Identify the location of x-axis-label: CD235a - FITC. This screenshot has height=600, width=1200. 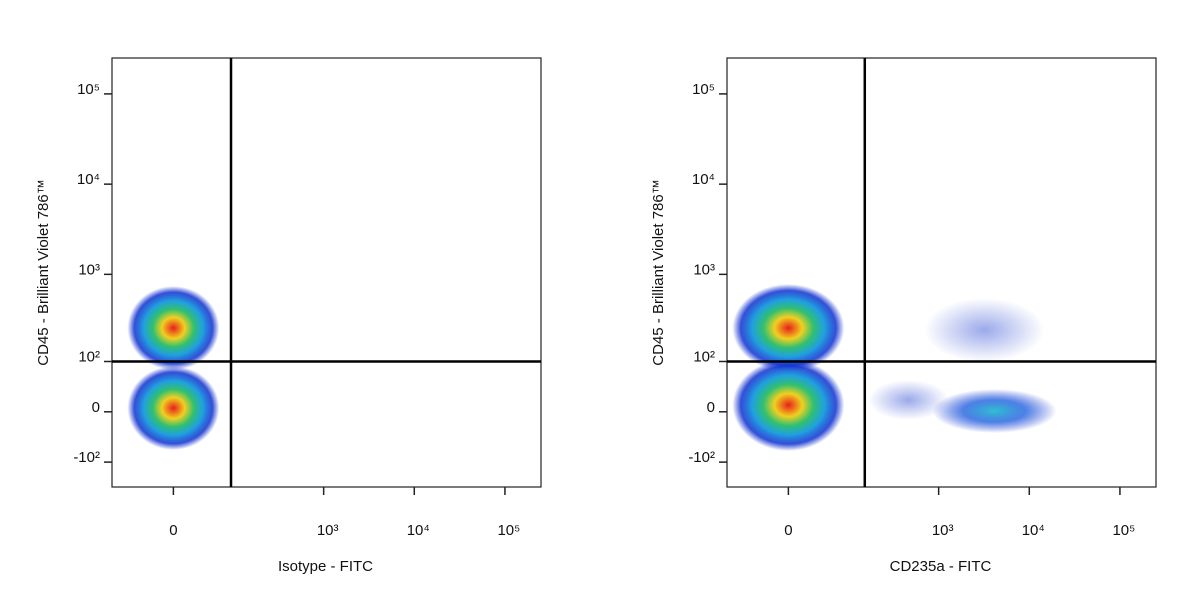
(941, 566).